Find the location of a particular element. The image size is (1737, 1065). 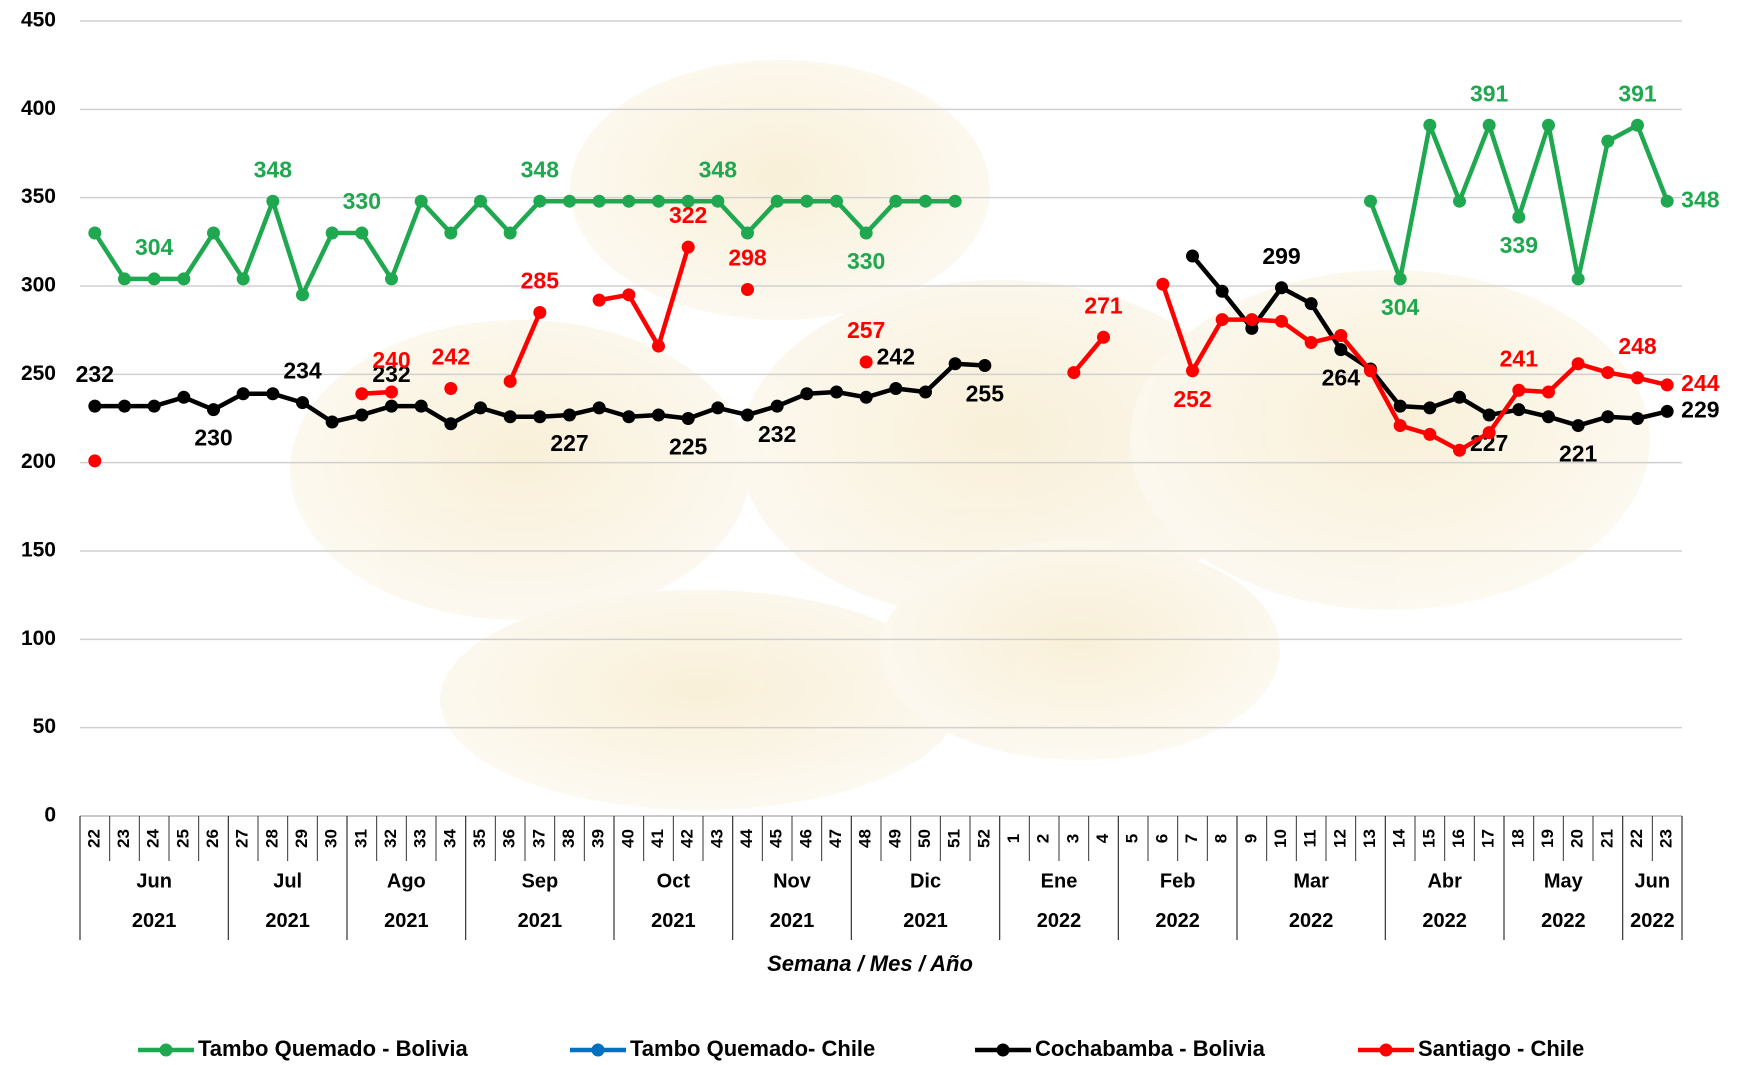

x-tick-label: 49 is located at coordinates (894, 838).